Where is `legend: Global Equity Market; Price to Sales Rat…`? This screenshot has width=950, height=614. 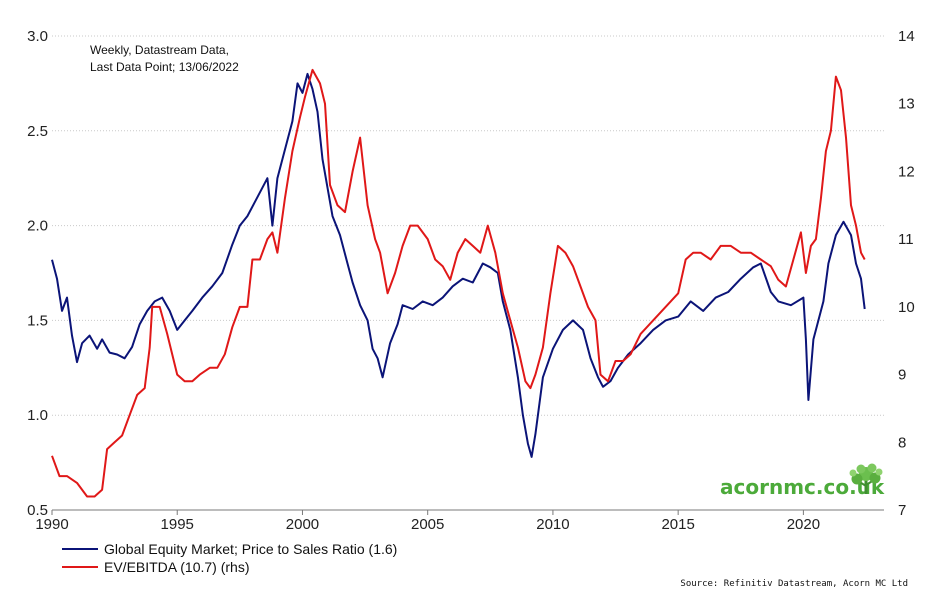 legend: Global Equity Market; Price to Sales Rat… is located at coordinates (229, 558).